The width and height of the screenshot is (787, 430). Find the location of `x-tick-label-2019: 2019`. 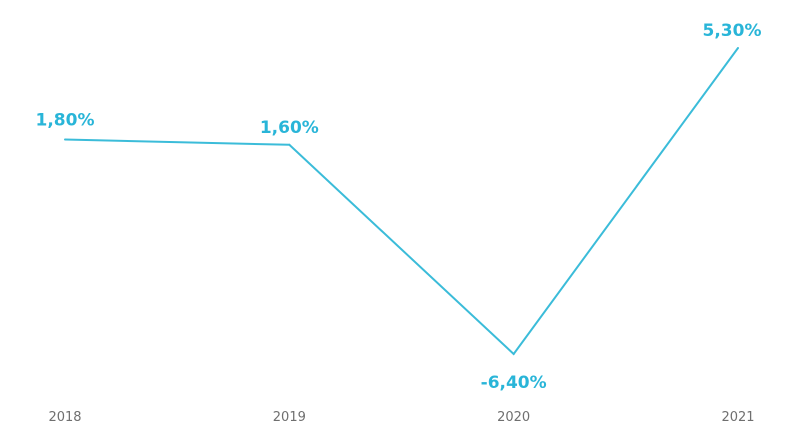

x-tick-label-2019: 2019 is located at coordinates (289, 417).